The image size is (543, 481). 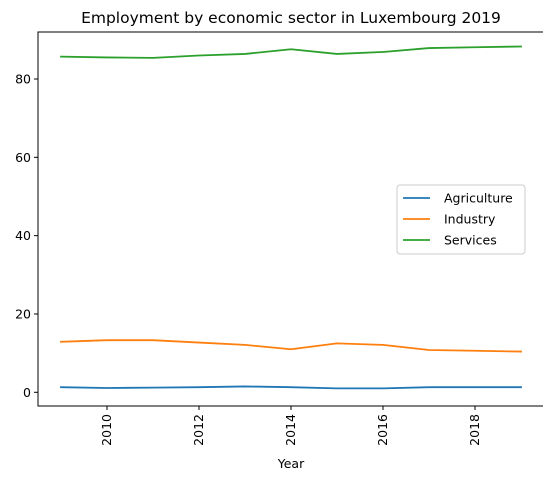 I want to click on x-tick-label: 2012, so click(x=198, y=430).